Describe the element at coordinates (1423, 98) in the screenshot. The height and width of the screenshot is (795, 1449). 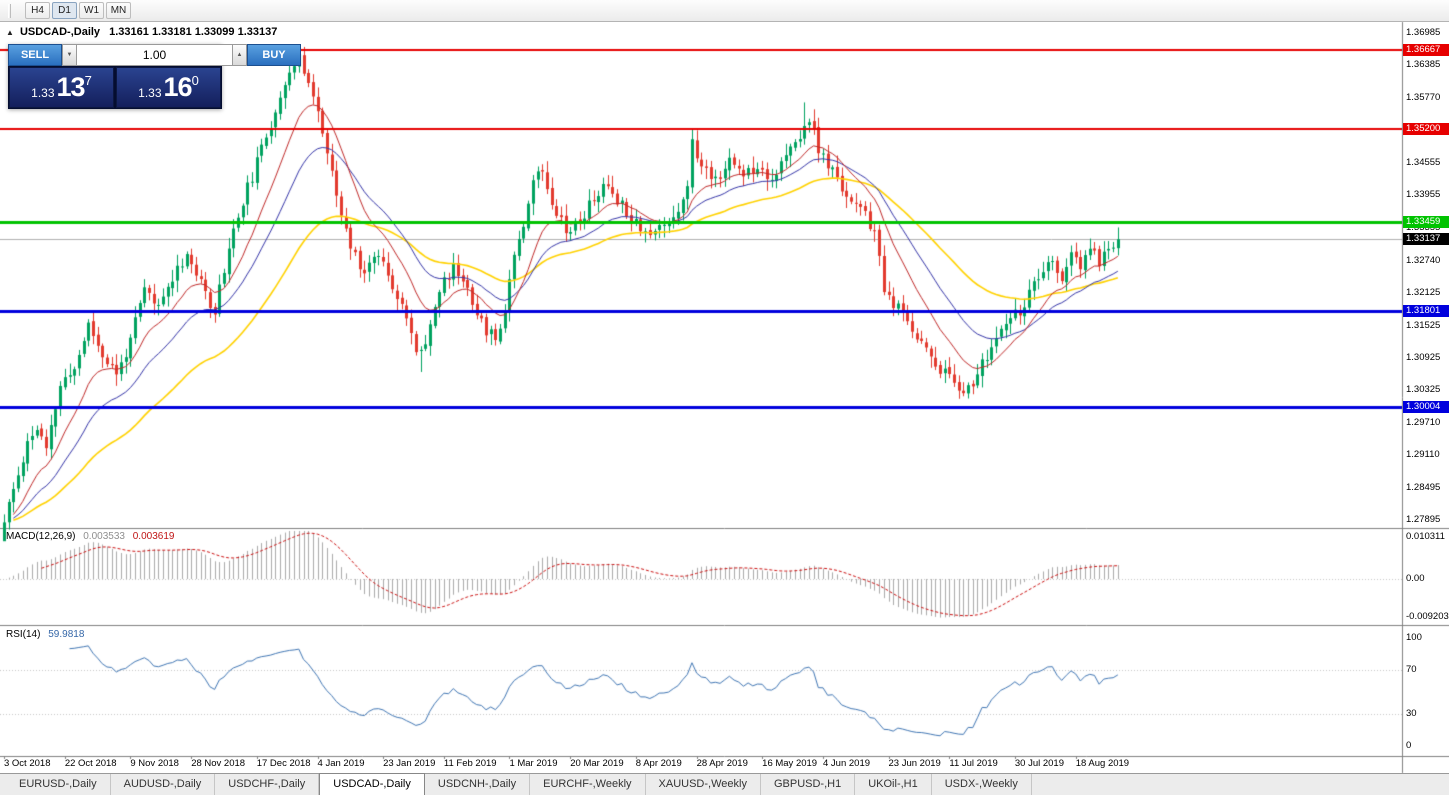
I see `price-axis-label: 1.35770` at that location.